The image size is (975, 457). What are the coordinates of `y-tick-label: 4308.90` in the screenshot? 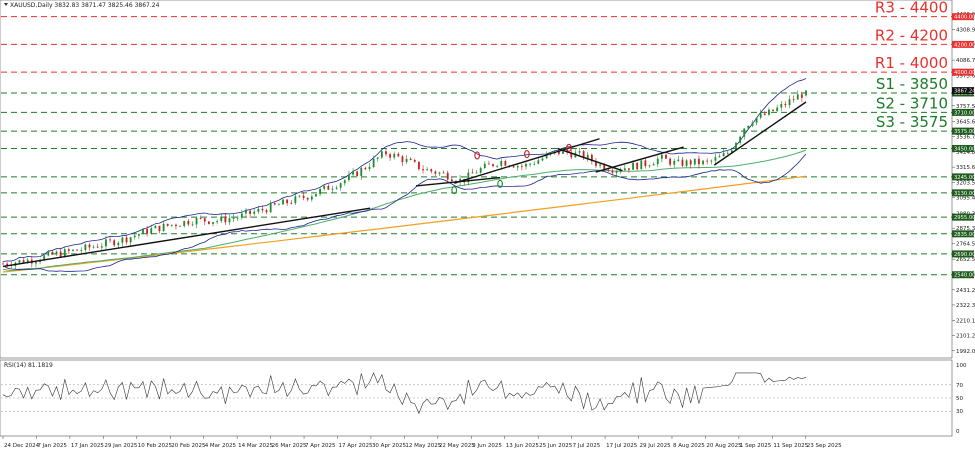 It's located at (965, 30).